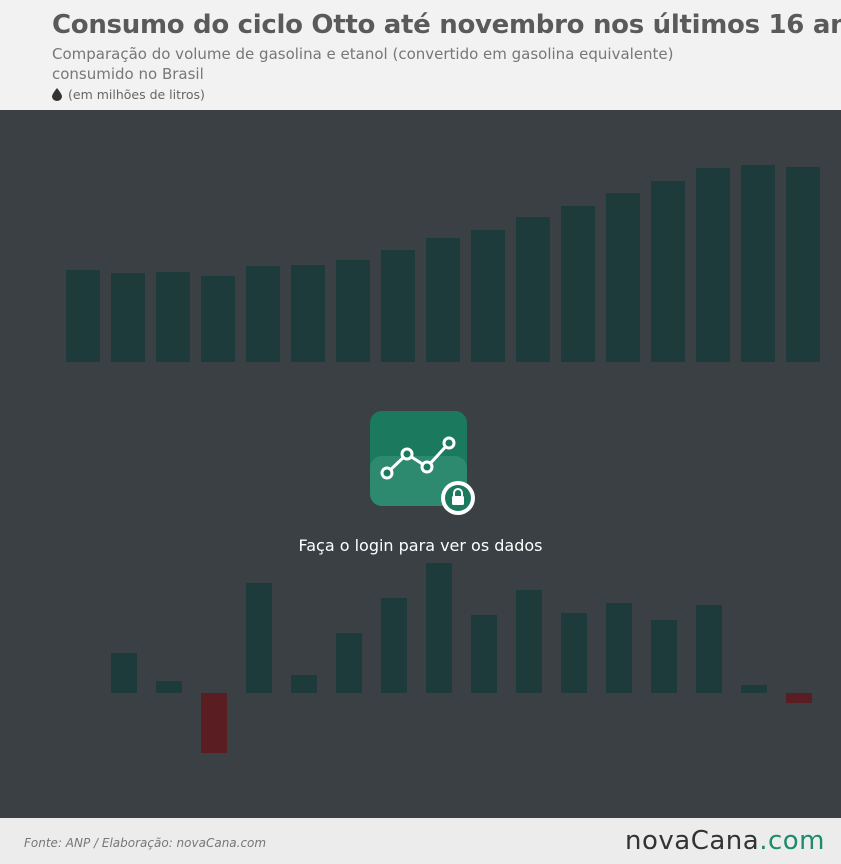  I want to click on logo: novaCana.com, so click(725, 841).